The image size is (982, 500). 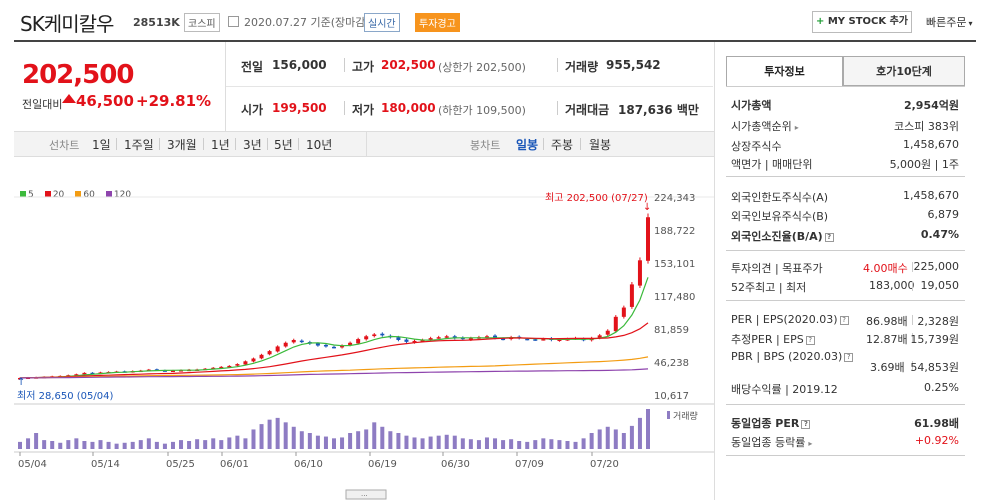 What do you see at coordinates (220, 145) in the screenshot?
I see `period-1y: 1년` at bounding box center [220, 145].